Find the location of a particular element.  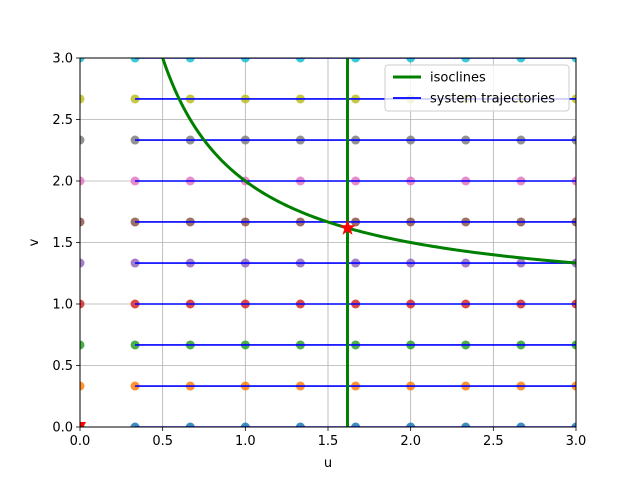

x-tick-label: 1.0 is located at coordinates (245, 441).